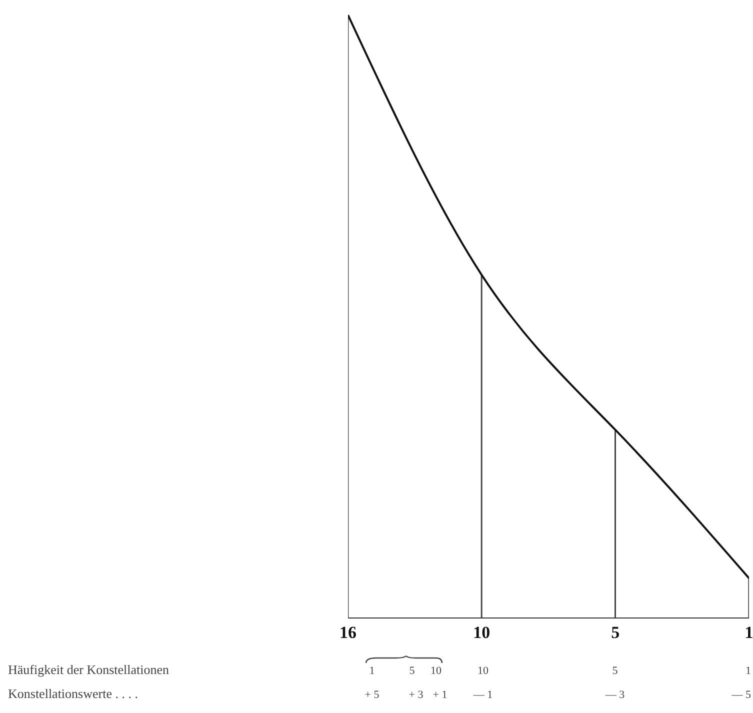 The image size is (753, 713). What do you see at coordinates (73, 693) in the screenshot?
I see `text: Konstellationswerte . . . .` at bounding box center [73, 693].